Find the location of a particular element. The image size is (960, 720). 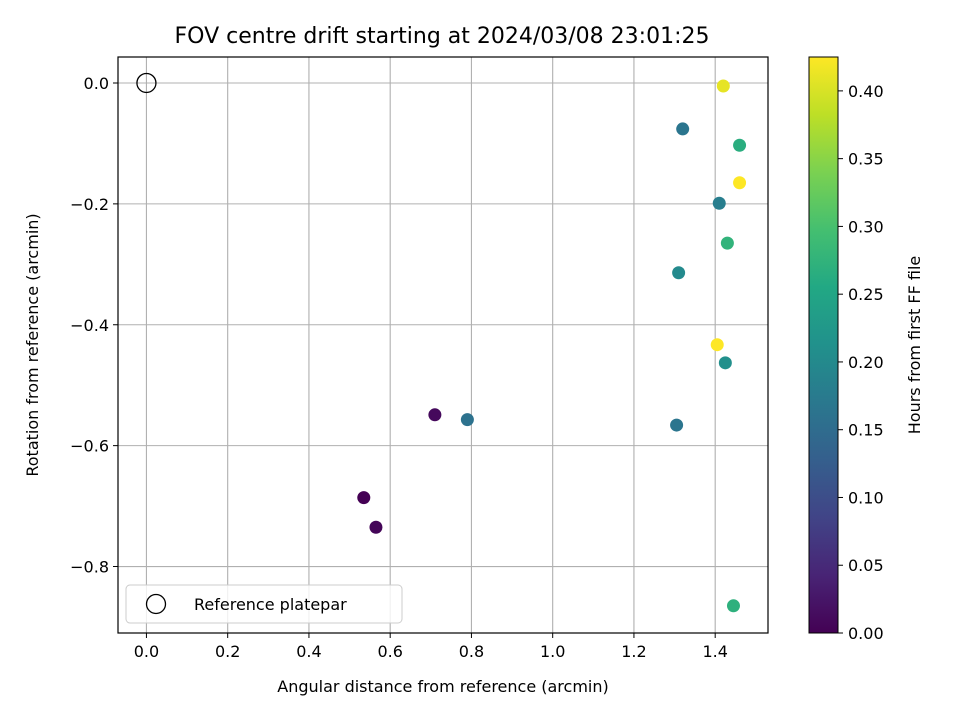

colorbar-tick-label: 0.30 is located at coordinates (866, 226).